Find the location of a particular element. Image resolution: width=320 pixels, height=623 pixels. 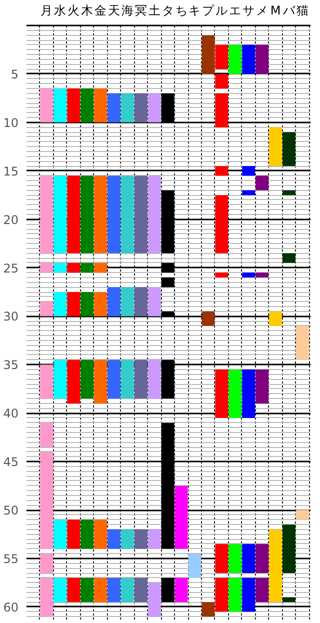

x-tick-label: 土 is located at coordinates (154, 11).